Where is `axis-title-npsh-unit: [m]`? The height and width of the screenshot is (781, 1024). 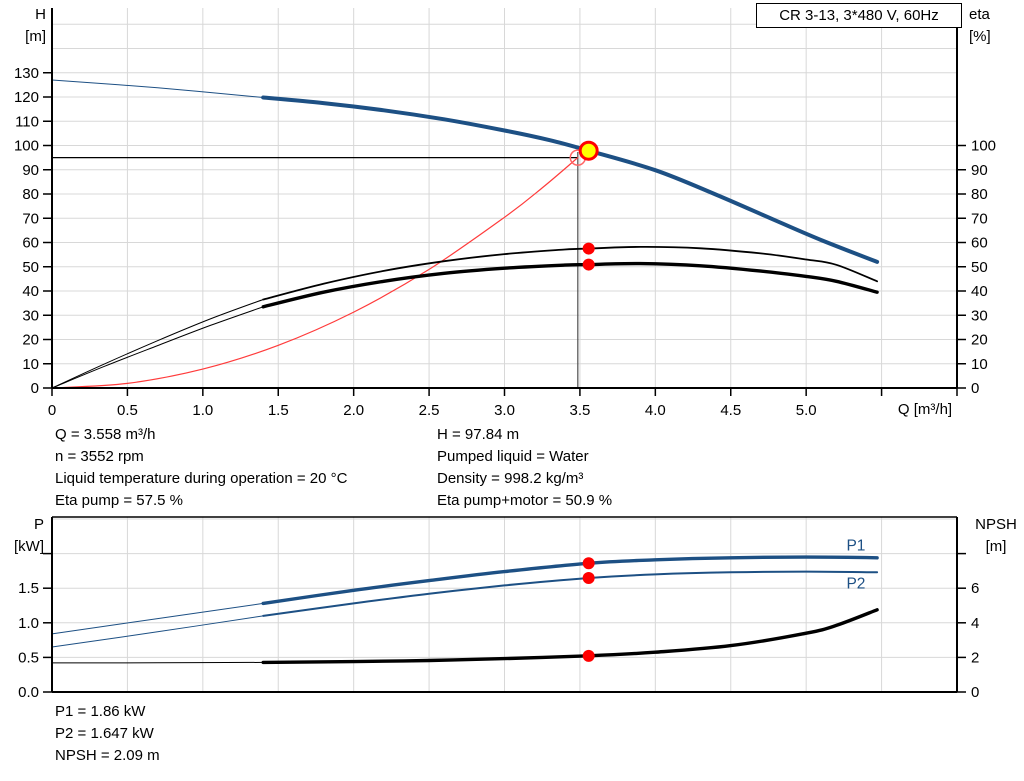
axis-title-npsh-unit: [m] is located at coordinates (996, 546).